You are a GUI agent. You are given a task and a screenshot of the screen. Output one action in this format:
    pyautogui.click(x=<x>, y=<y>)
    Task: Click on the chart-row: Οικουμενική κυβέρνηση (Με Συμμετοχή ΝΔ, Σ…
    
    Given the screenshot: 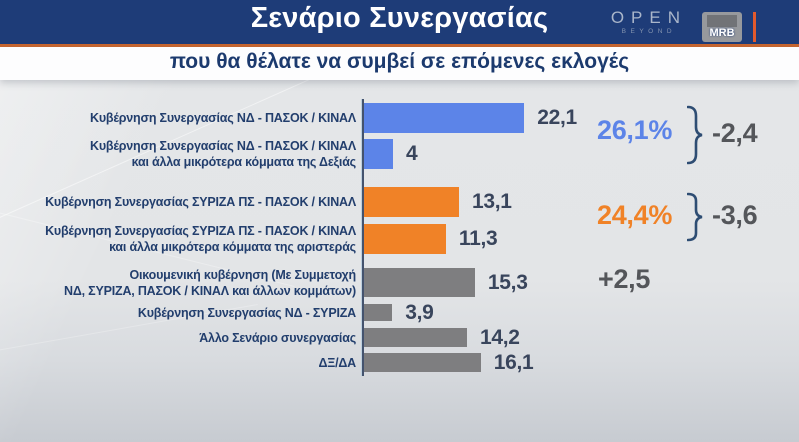 What is the action you would take?
    pyautogui.click(x=399, y=282)
    